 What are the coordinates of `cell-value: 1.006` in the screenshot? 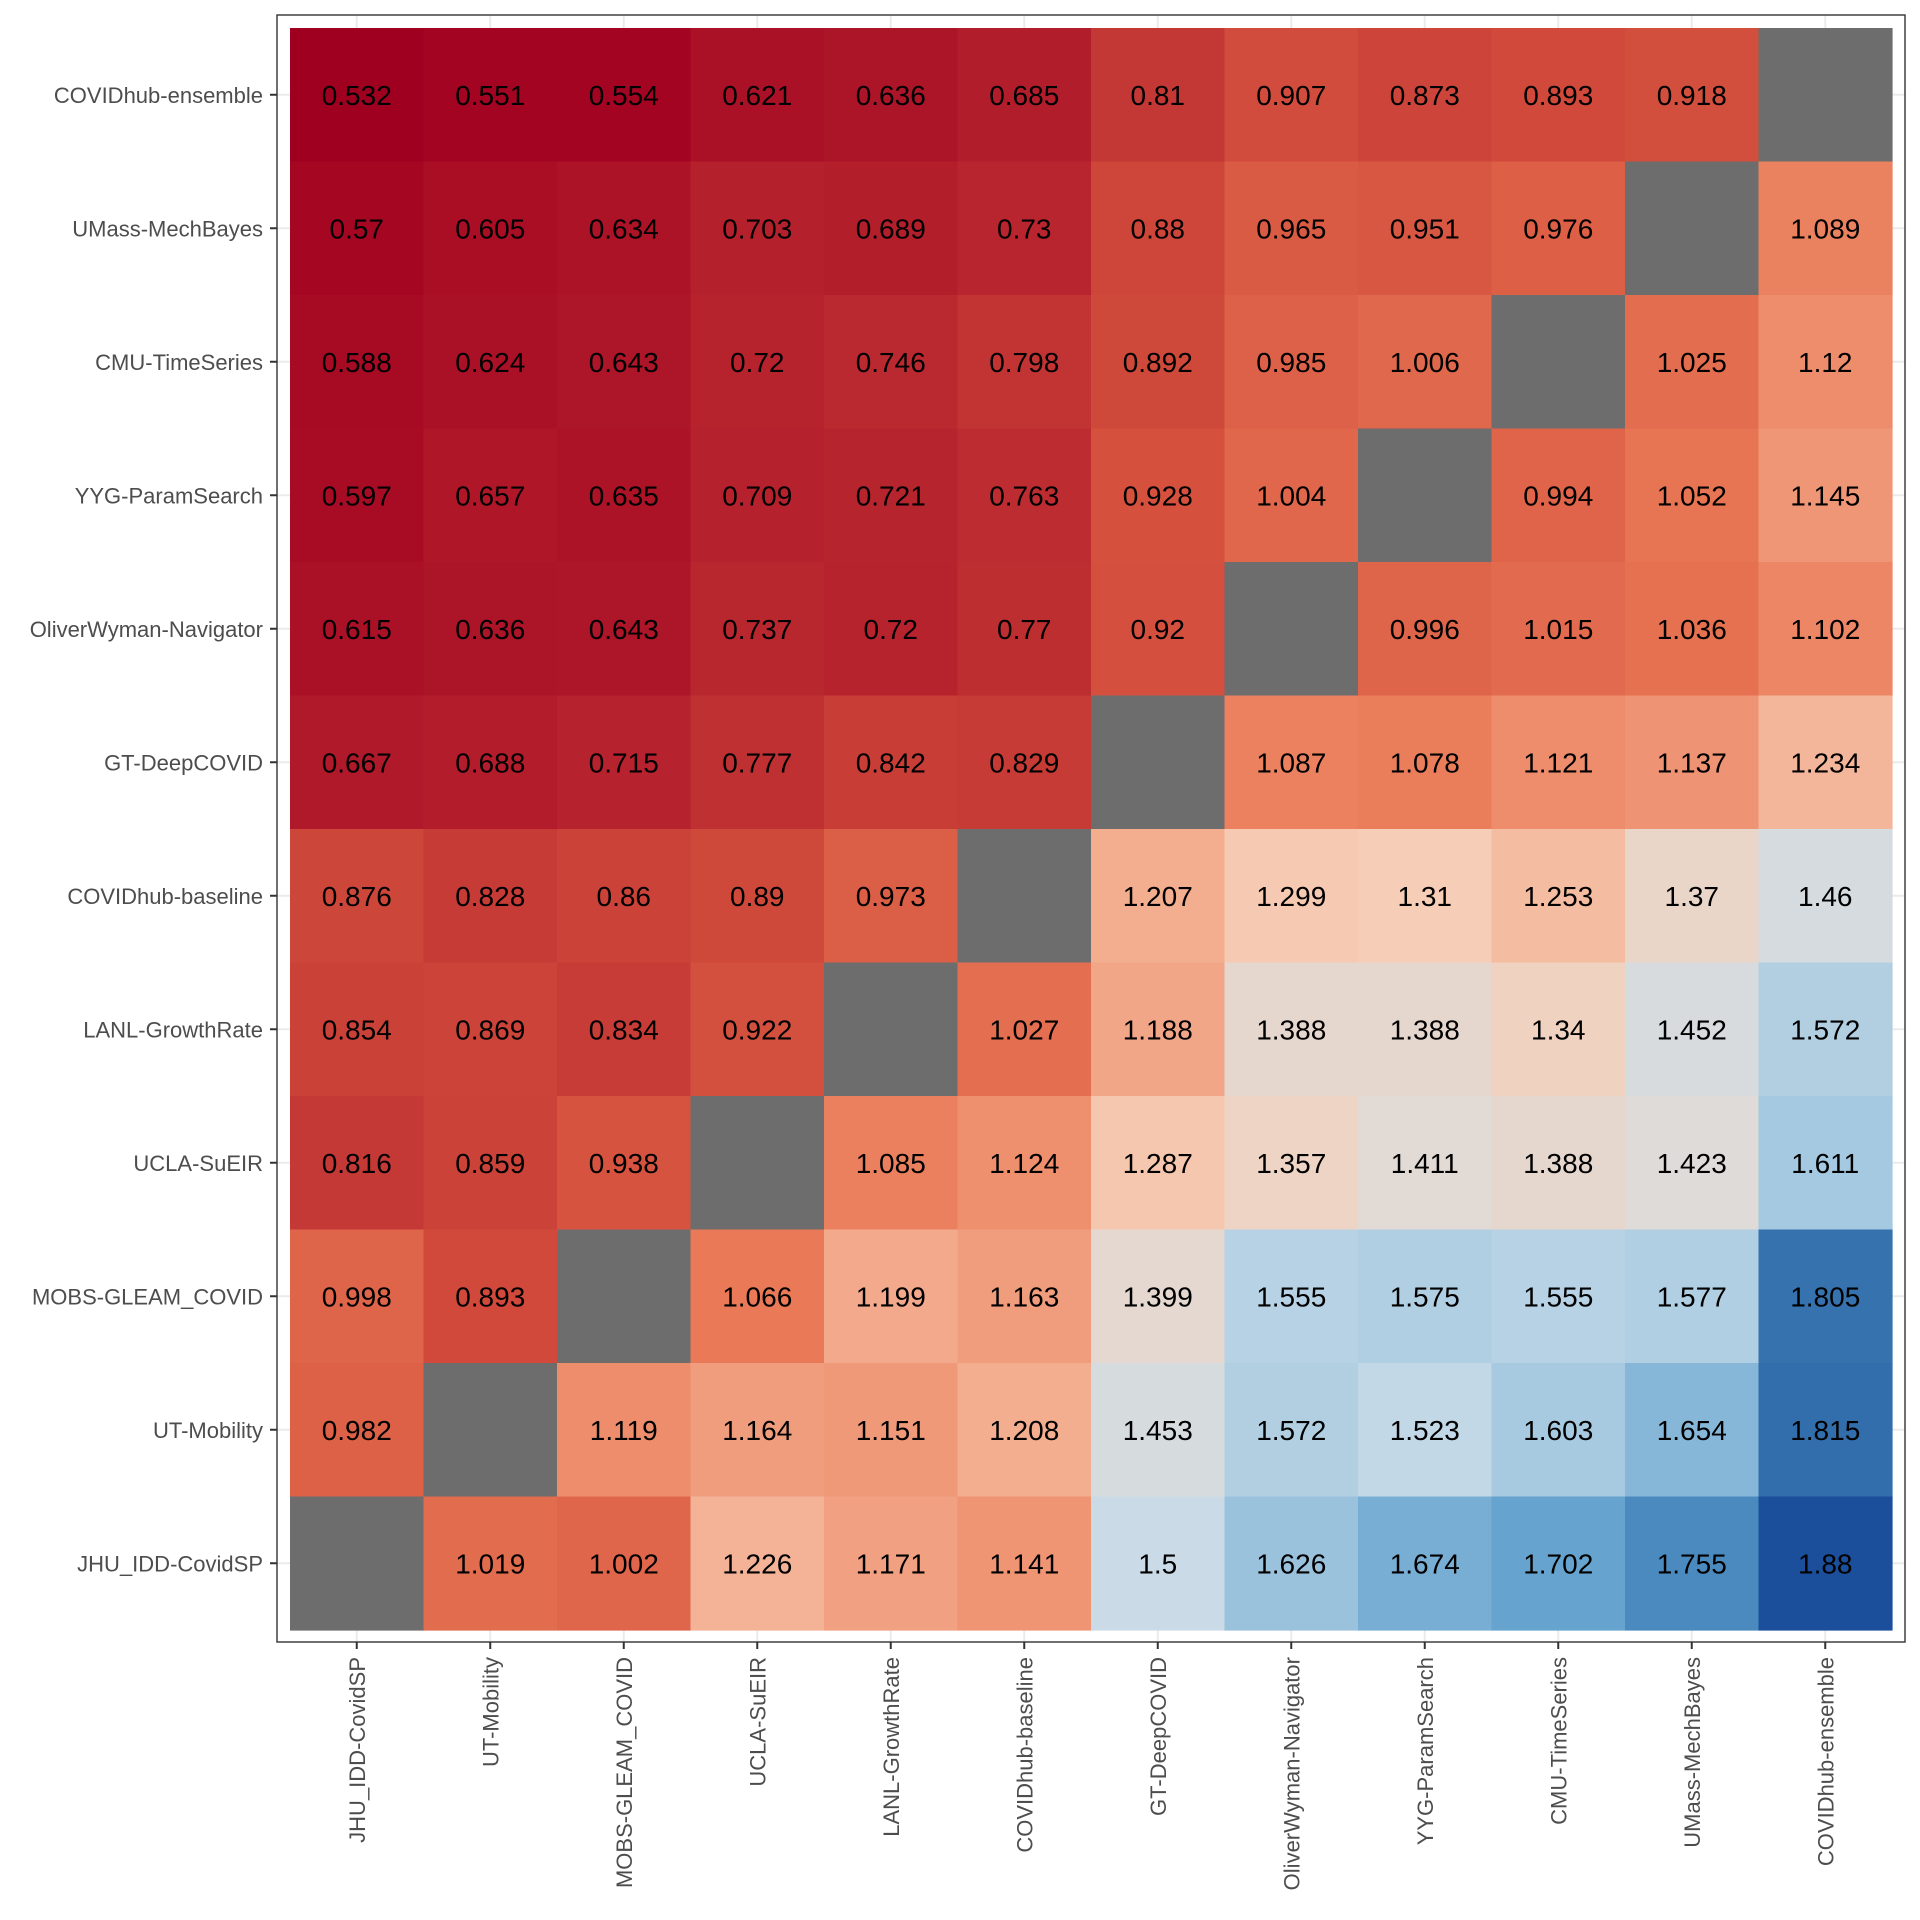 It's located at (1425, 362).